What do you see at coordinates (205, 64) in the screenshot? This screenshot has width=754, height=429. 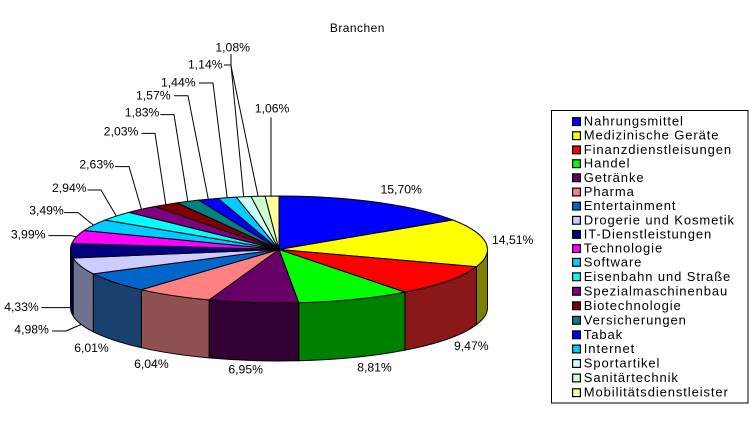 I see `svg-text: 1,14%` at bounding box center [205, 64].